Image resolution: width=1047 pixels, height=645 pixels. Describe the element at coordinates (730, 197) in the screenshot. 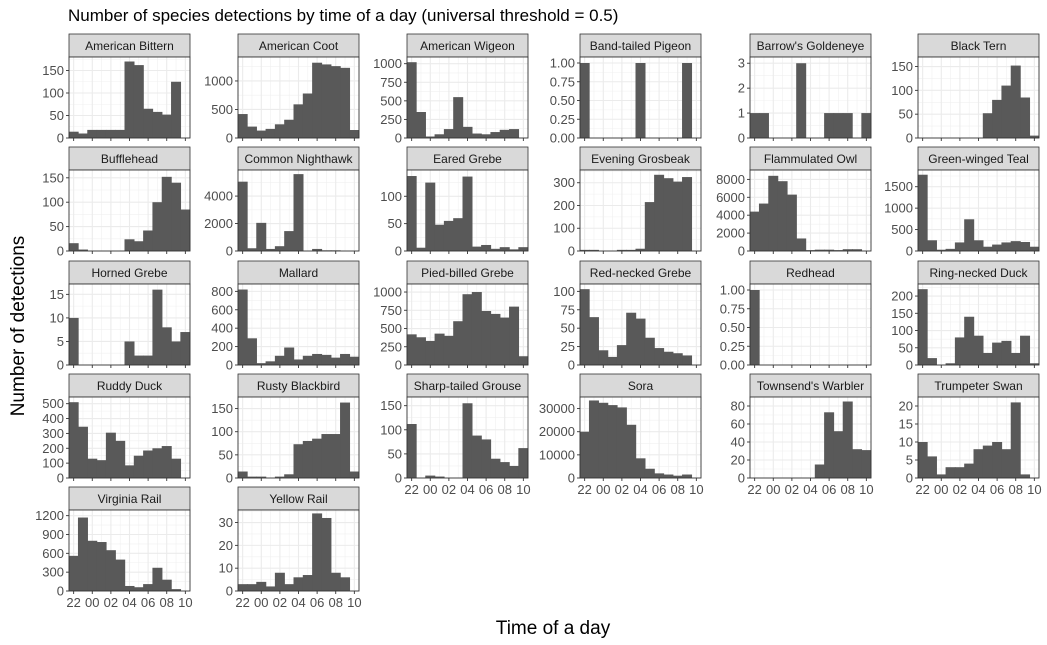

I see `y-tick-label: 6000` at that location.